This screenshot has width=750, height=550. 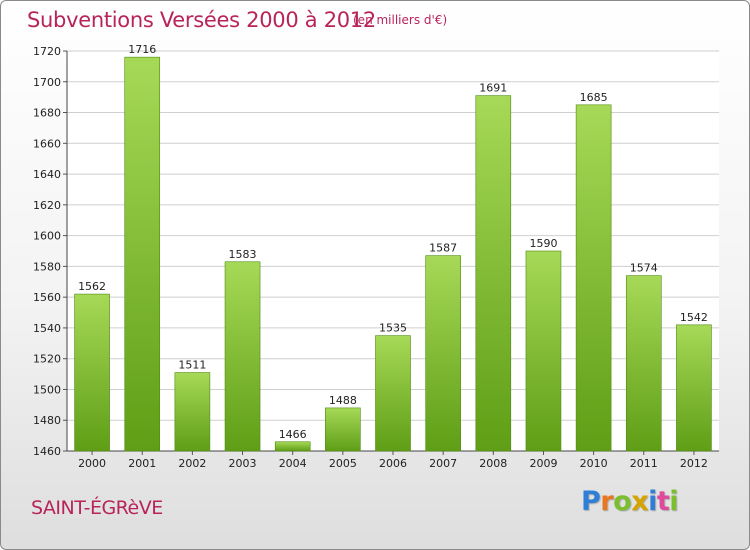 What do you see at coordinates (142, 49) in the screenshot?
I see `bar-value-label: 1716` at bounding box center [142, 49].